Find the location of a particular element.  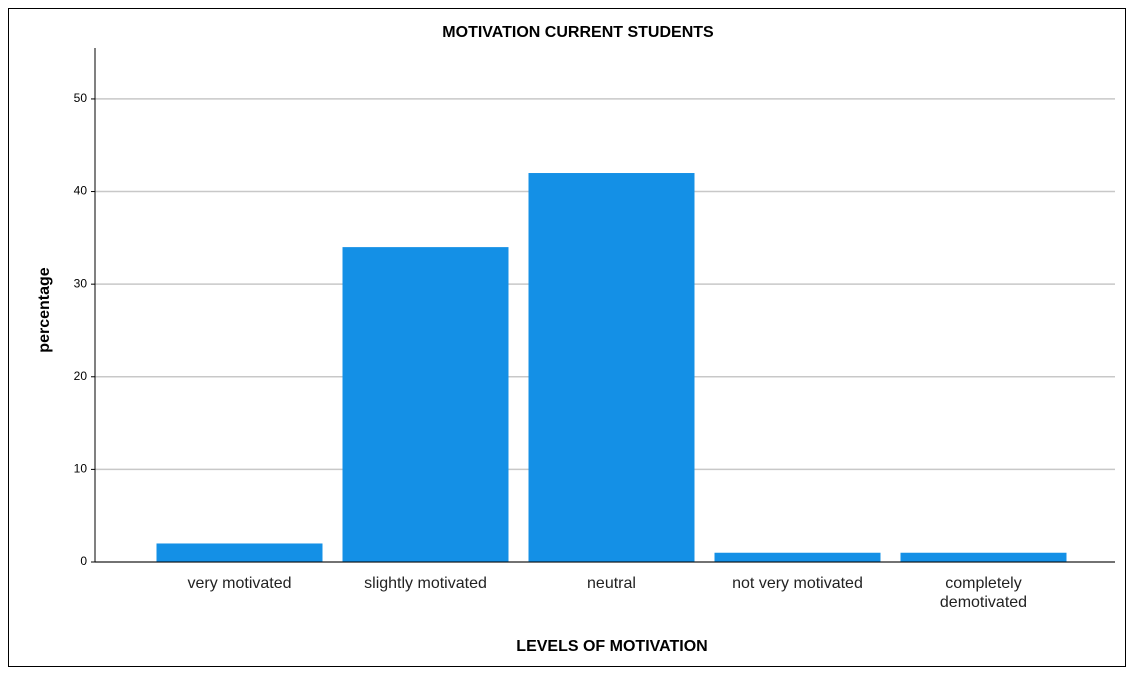

y-tick-label: 50 is located at coordinates (81, 98).